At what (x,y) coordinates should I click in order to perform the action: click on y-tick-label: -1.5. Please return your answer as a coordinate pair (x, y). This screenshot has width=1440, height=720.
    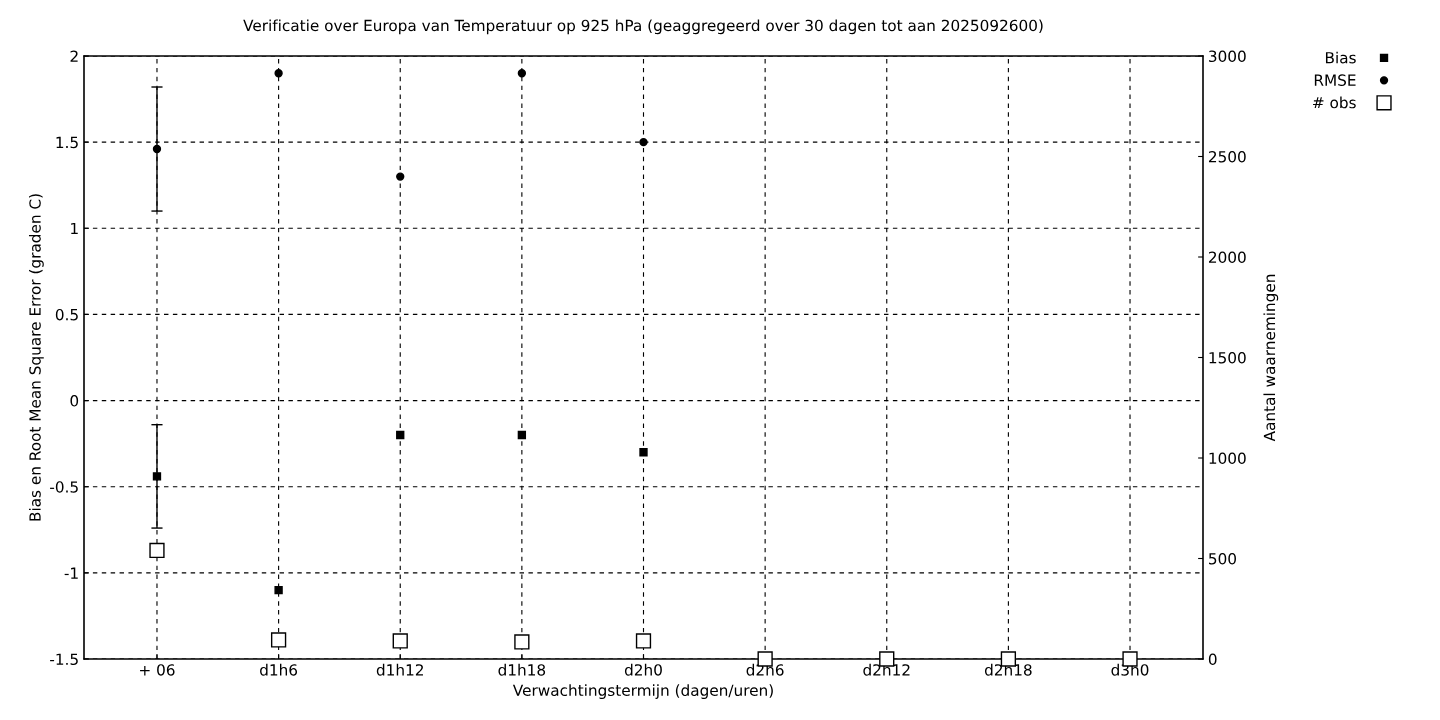
    Looking at the image, I should click on (64, 659).